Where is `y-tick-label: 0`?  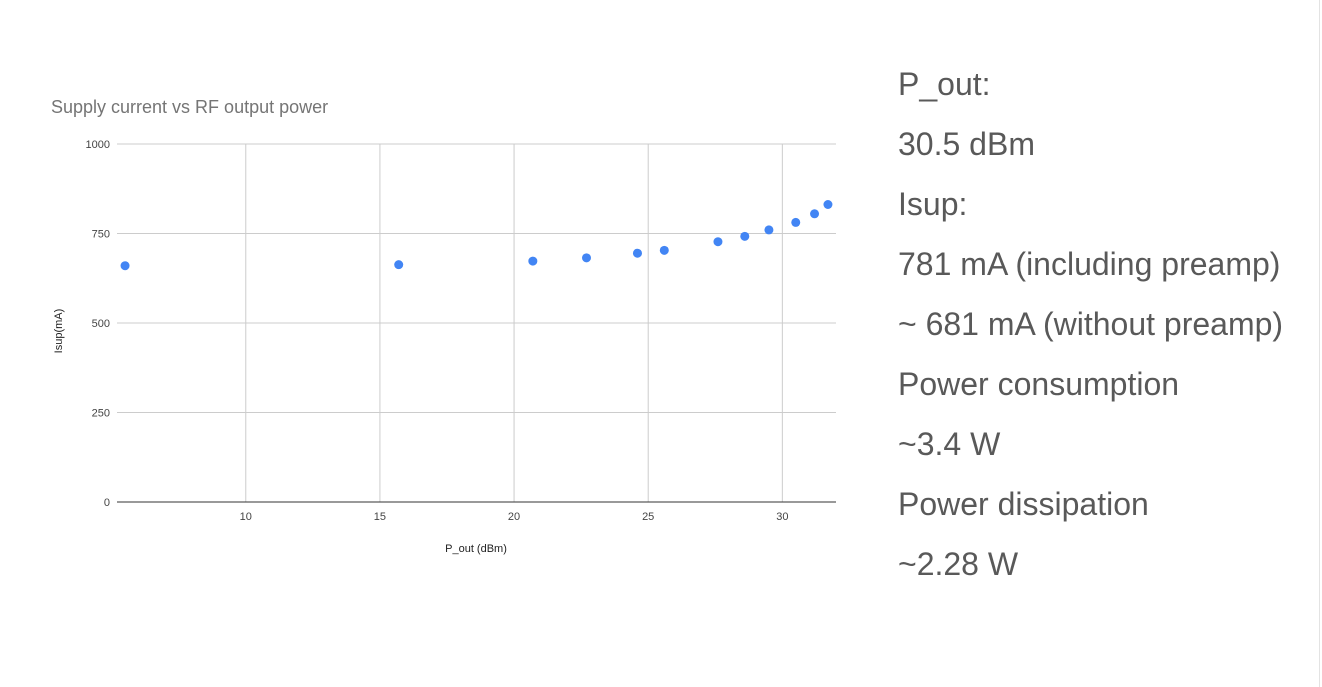
y-tick-label: 0 is located at coordinates (107, 503).